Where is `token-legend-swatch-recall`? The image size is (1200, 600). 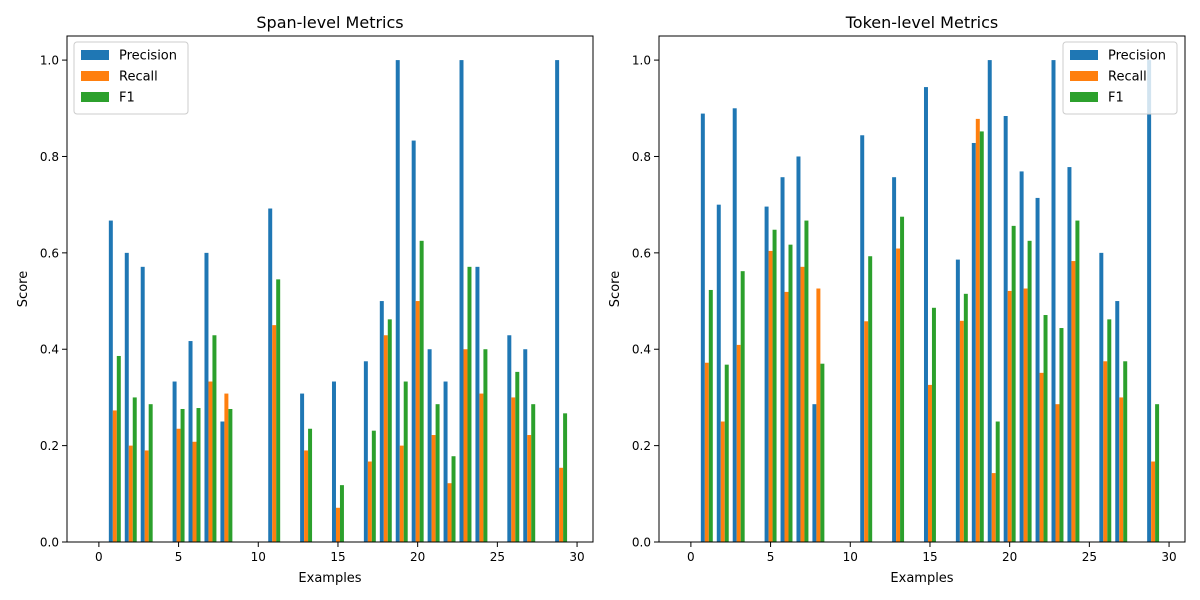 token-legend-swatch-recall is located at coordinates (1084, 76).